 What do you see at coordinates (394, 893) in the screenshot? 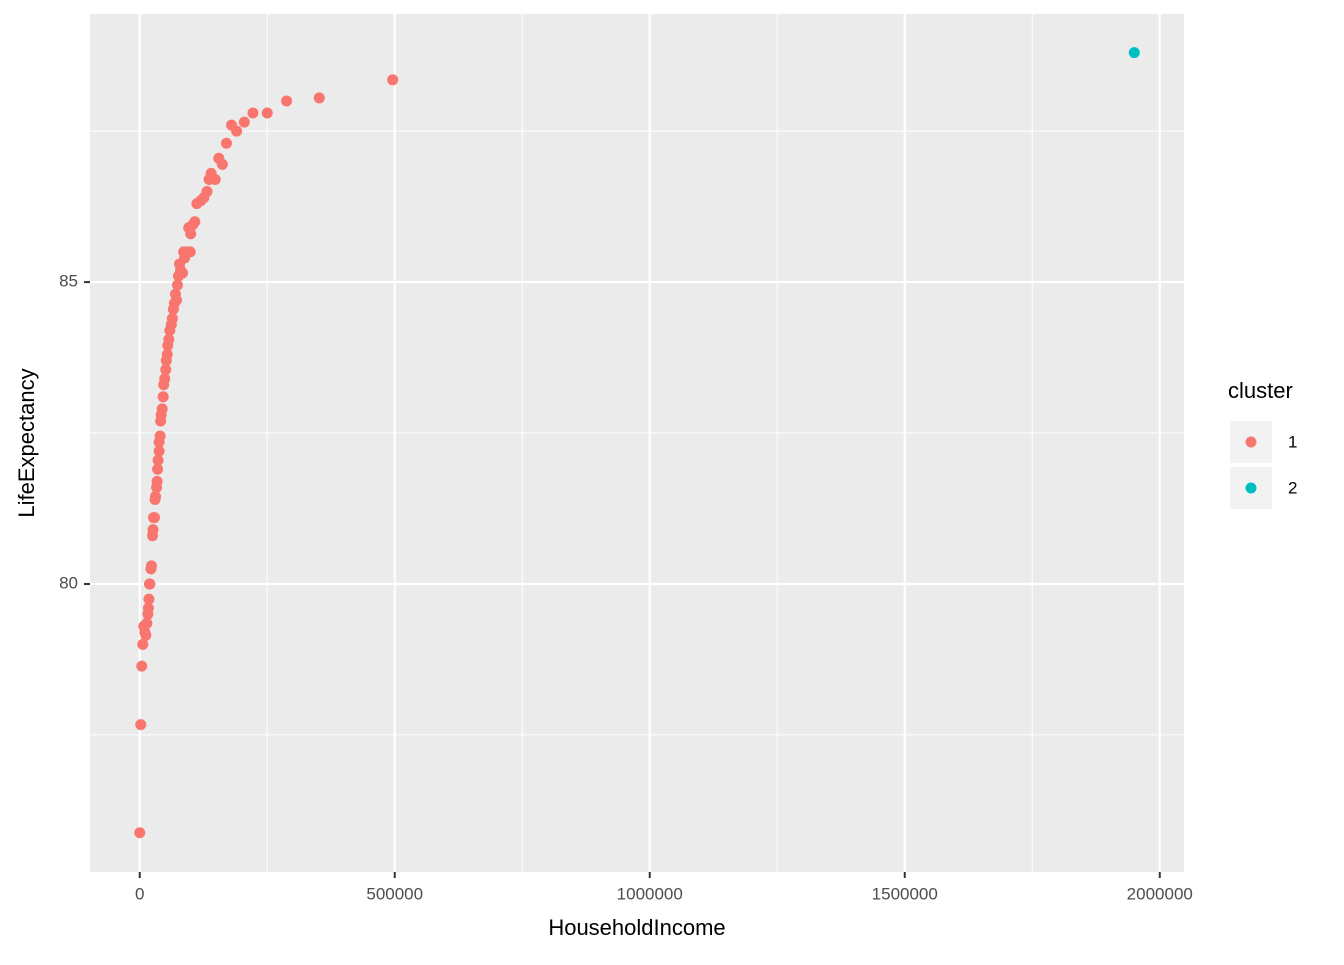
I see `x-tick-label: 500000` at bounding box center [394, 893].